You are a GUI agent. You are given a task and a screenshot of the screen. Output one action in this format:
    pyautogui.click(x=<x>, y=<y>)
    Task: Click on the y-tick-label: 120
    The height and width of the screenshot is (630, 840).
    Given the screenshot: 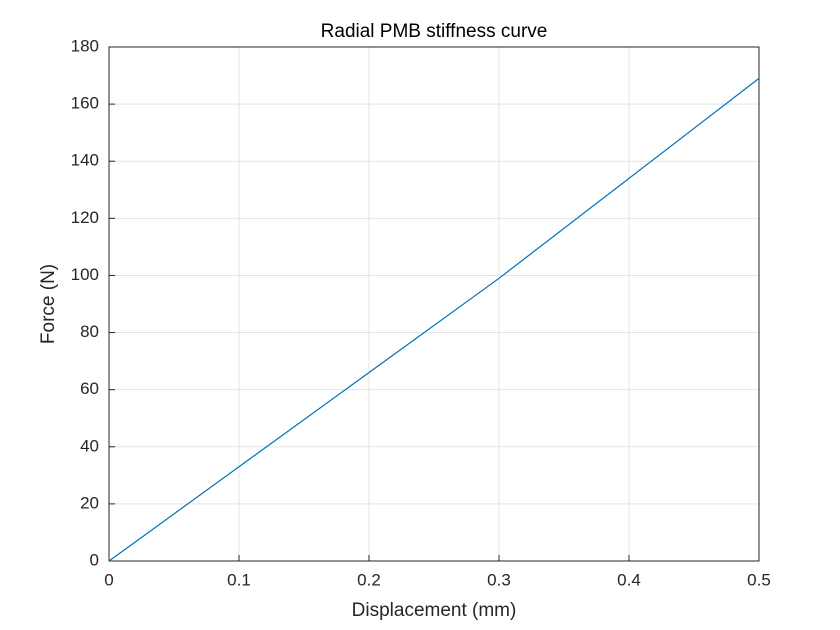 What is the action you would take?
    pyautogui.click(x=85, y=217)
    